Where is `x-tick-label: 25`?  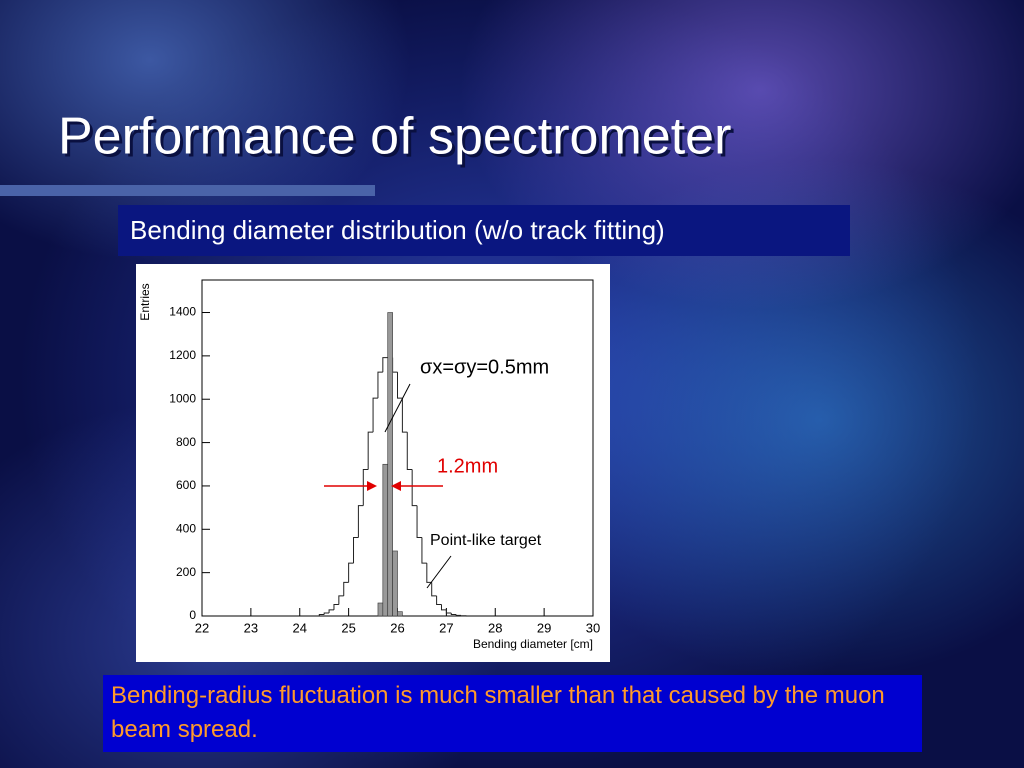
x-tick-label: 25 is located at coordinates (348, 627).